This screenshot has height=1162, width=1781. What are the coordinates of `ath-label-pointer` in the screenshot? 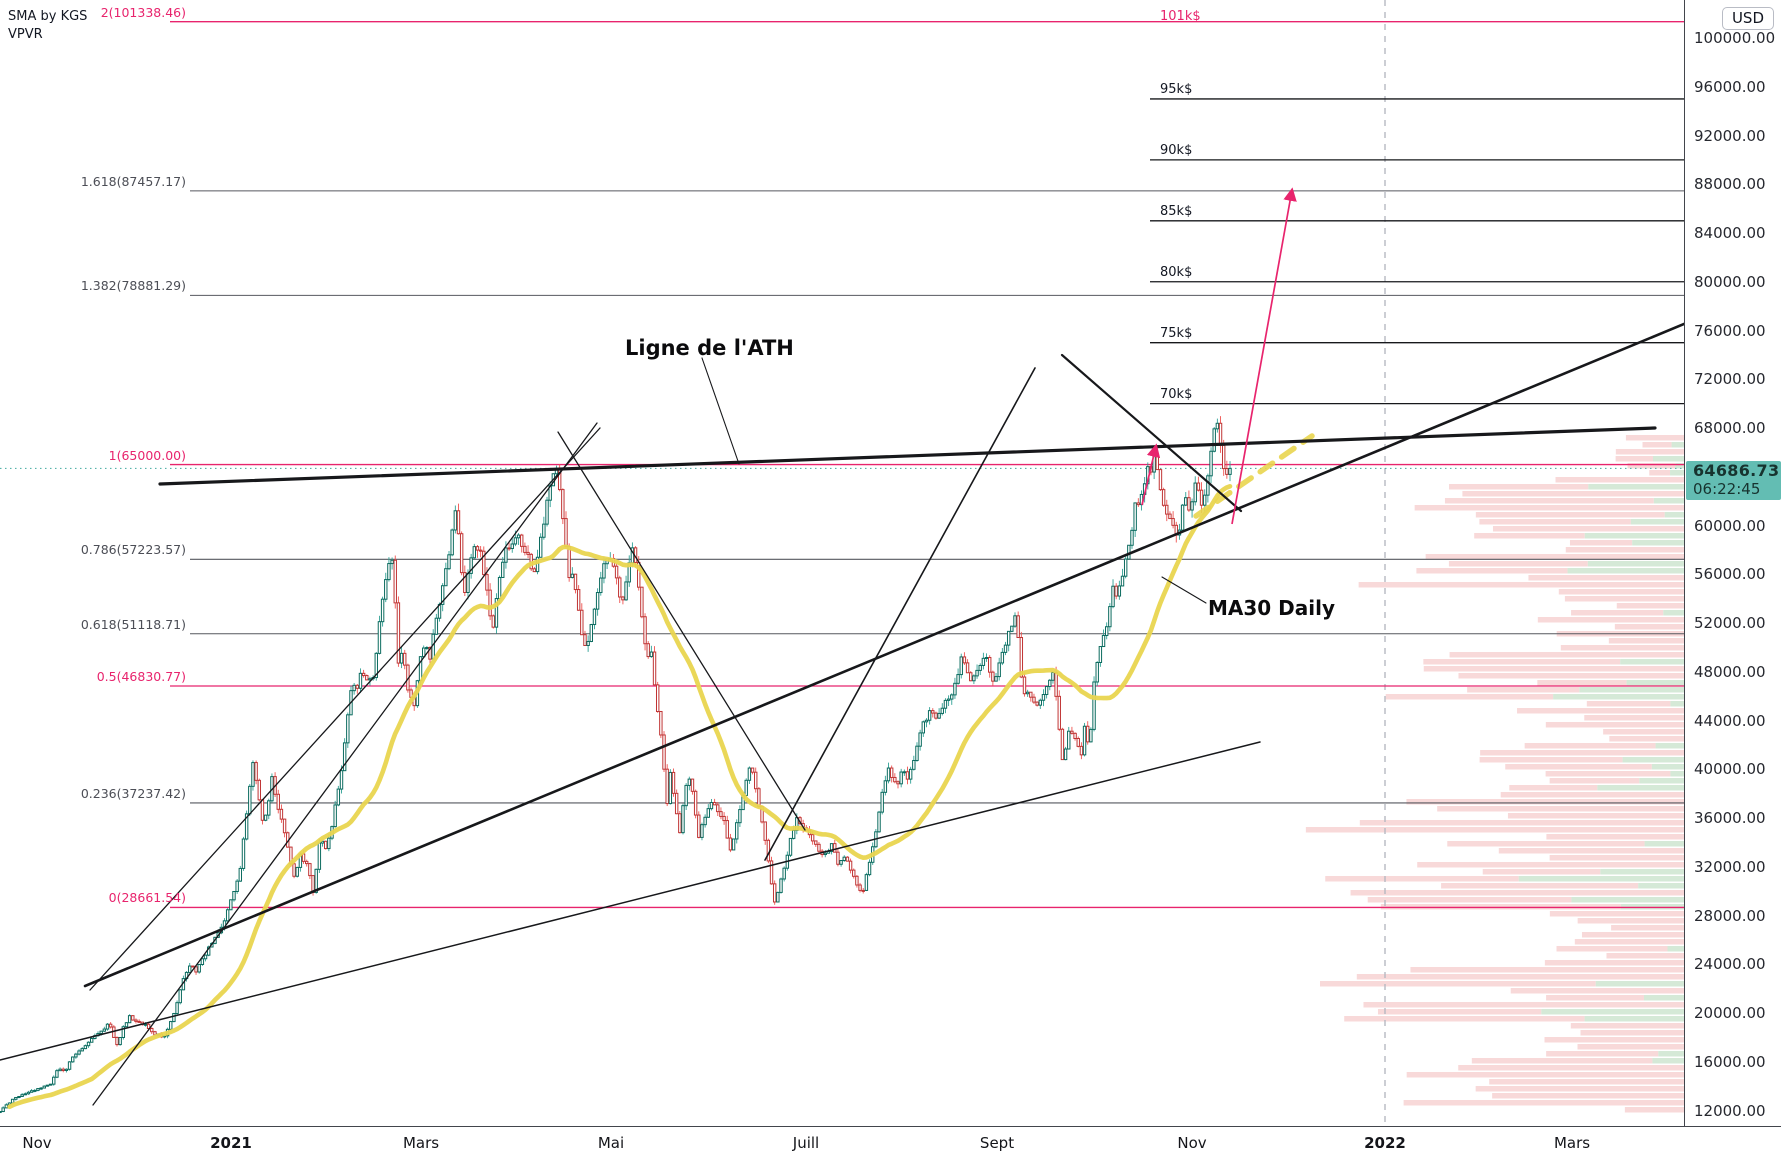 It's located at (720, 411).